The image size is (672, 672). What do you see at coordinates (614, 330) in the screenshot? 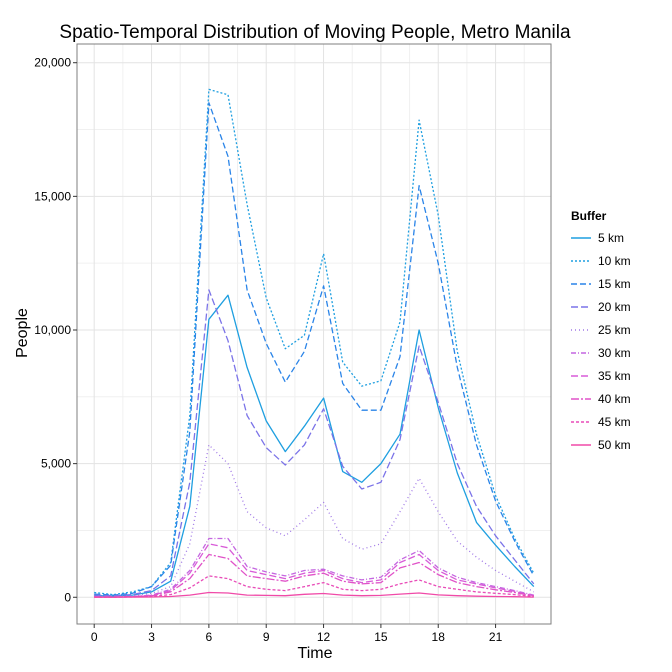
I see `legend-label-5: 25 km` at bounding box center [614, 330].